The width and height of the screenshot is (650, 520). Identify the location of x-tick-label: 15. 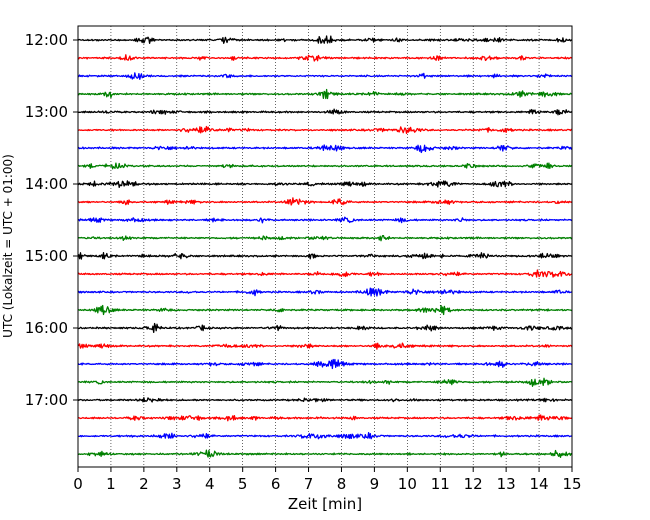
(571, 484).